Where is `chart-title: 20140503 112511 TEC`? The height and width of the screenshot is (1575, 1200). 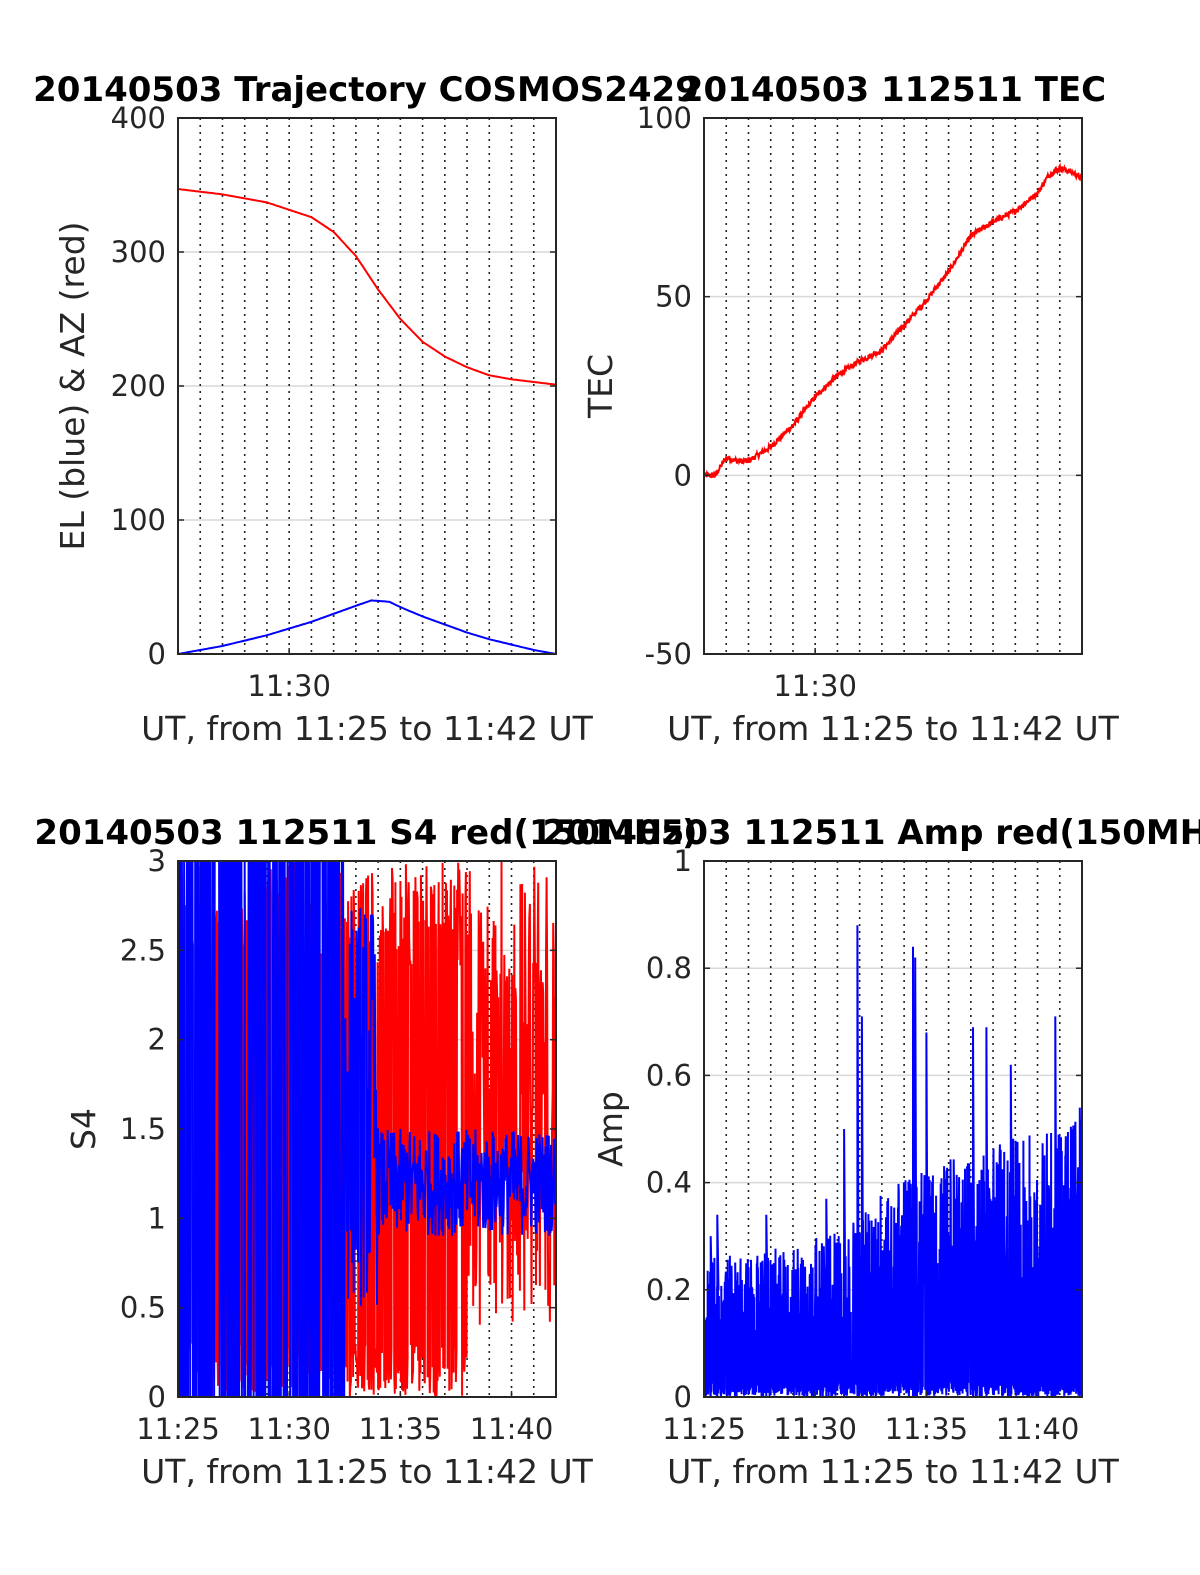
chart-title: 20140503 112511 TEC is located at coordinates (893, 90).